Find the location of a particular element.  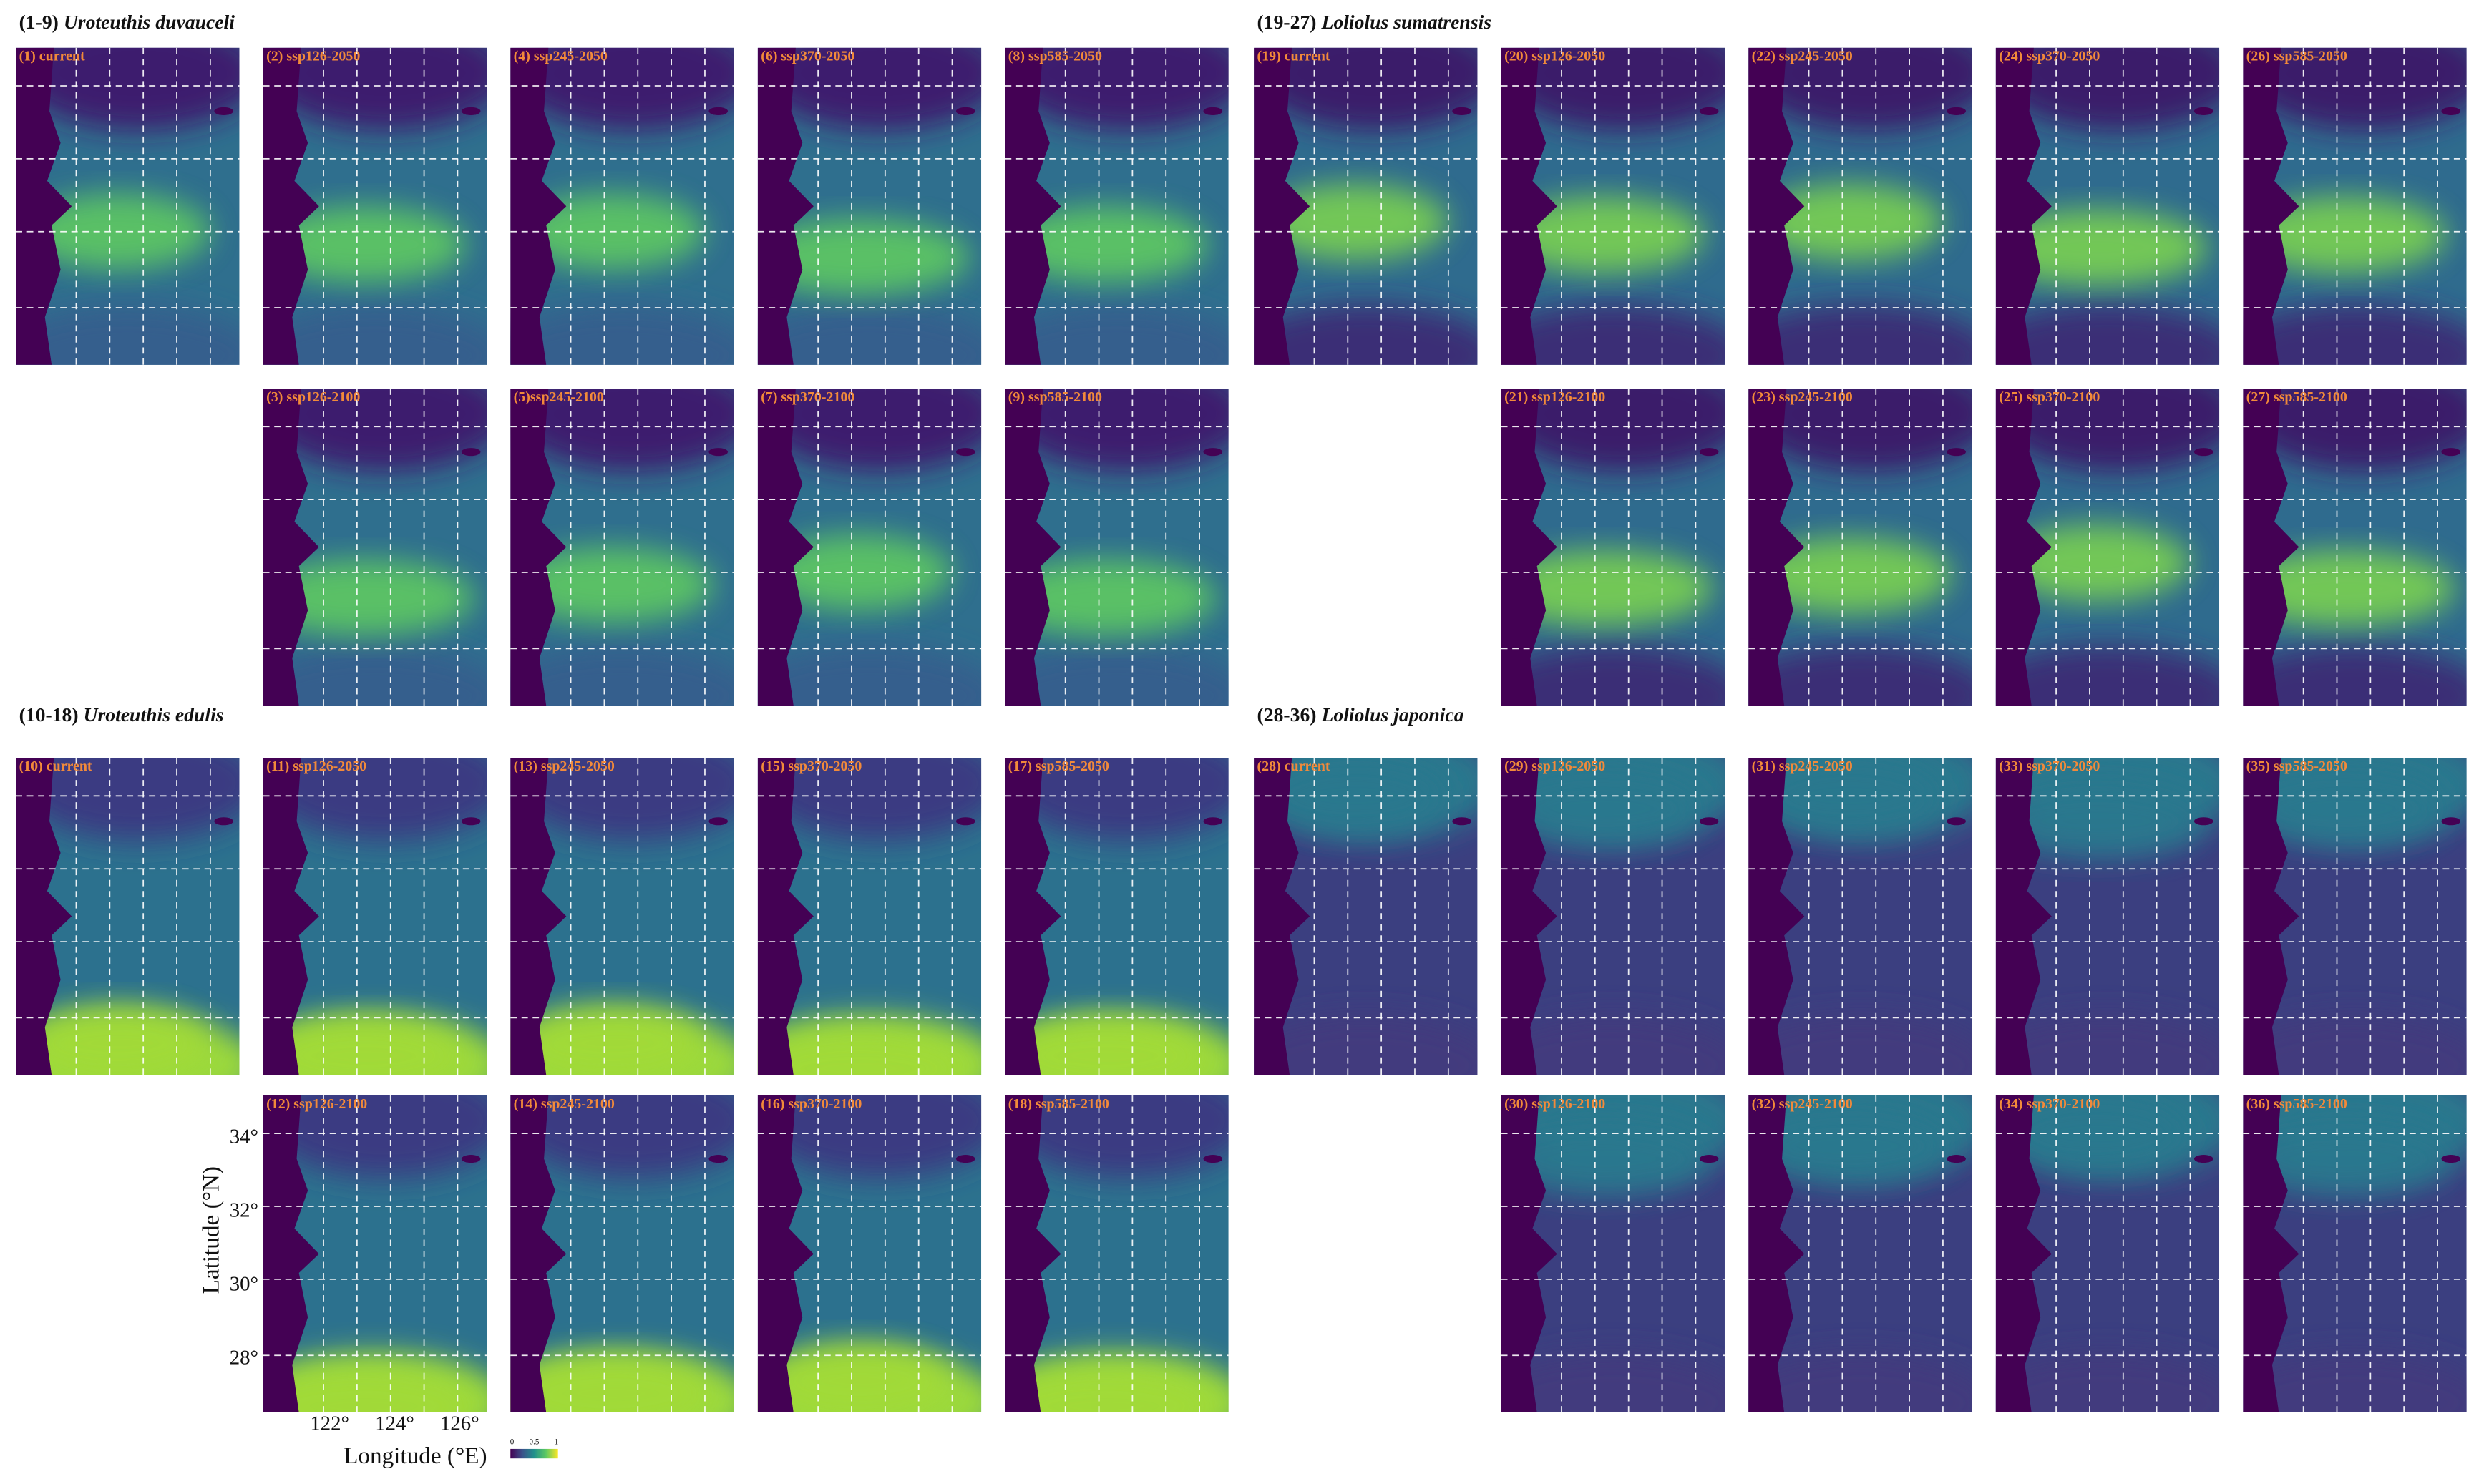

panel-label: (3) ssp126-2100 is located at coordinates (313, 397).